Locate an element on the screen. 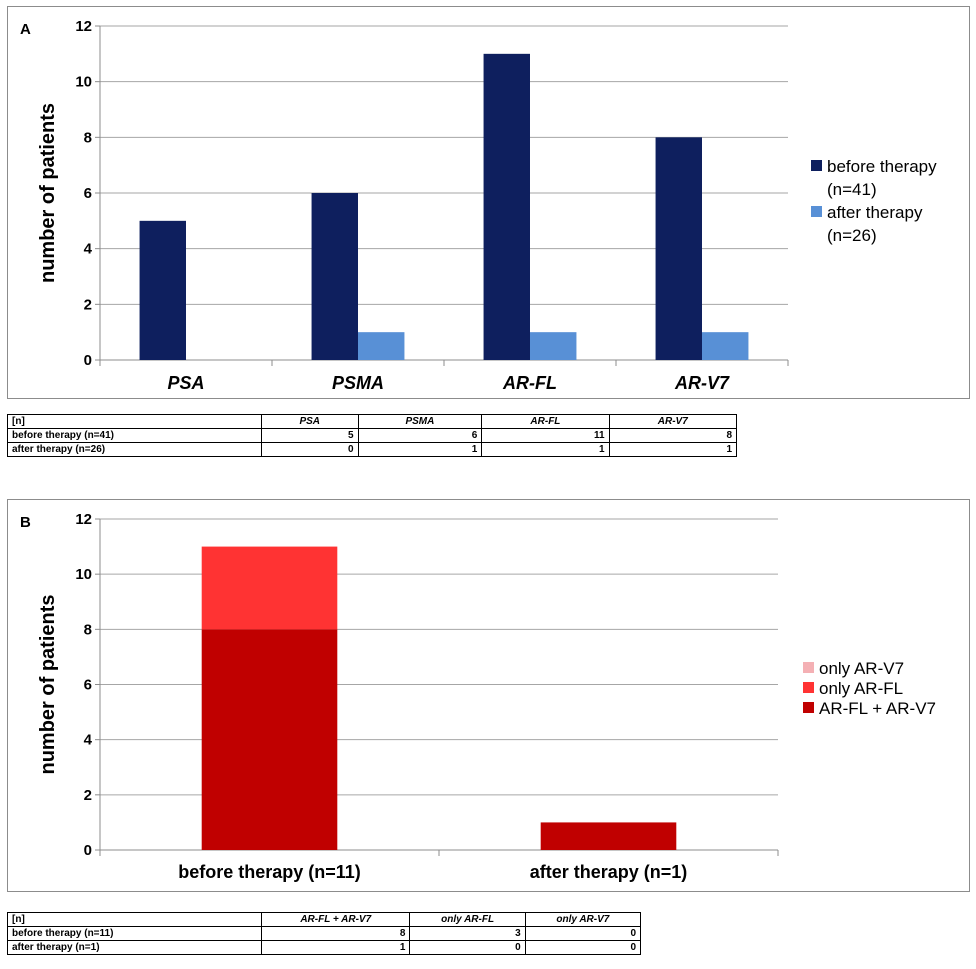 This screenshot has width=976, height=969. legend-label: (n=41) is located at coordinates (852, 189).